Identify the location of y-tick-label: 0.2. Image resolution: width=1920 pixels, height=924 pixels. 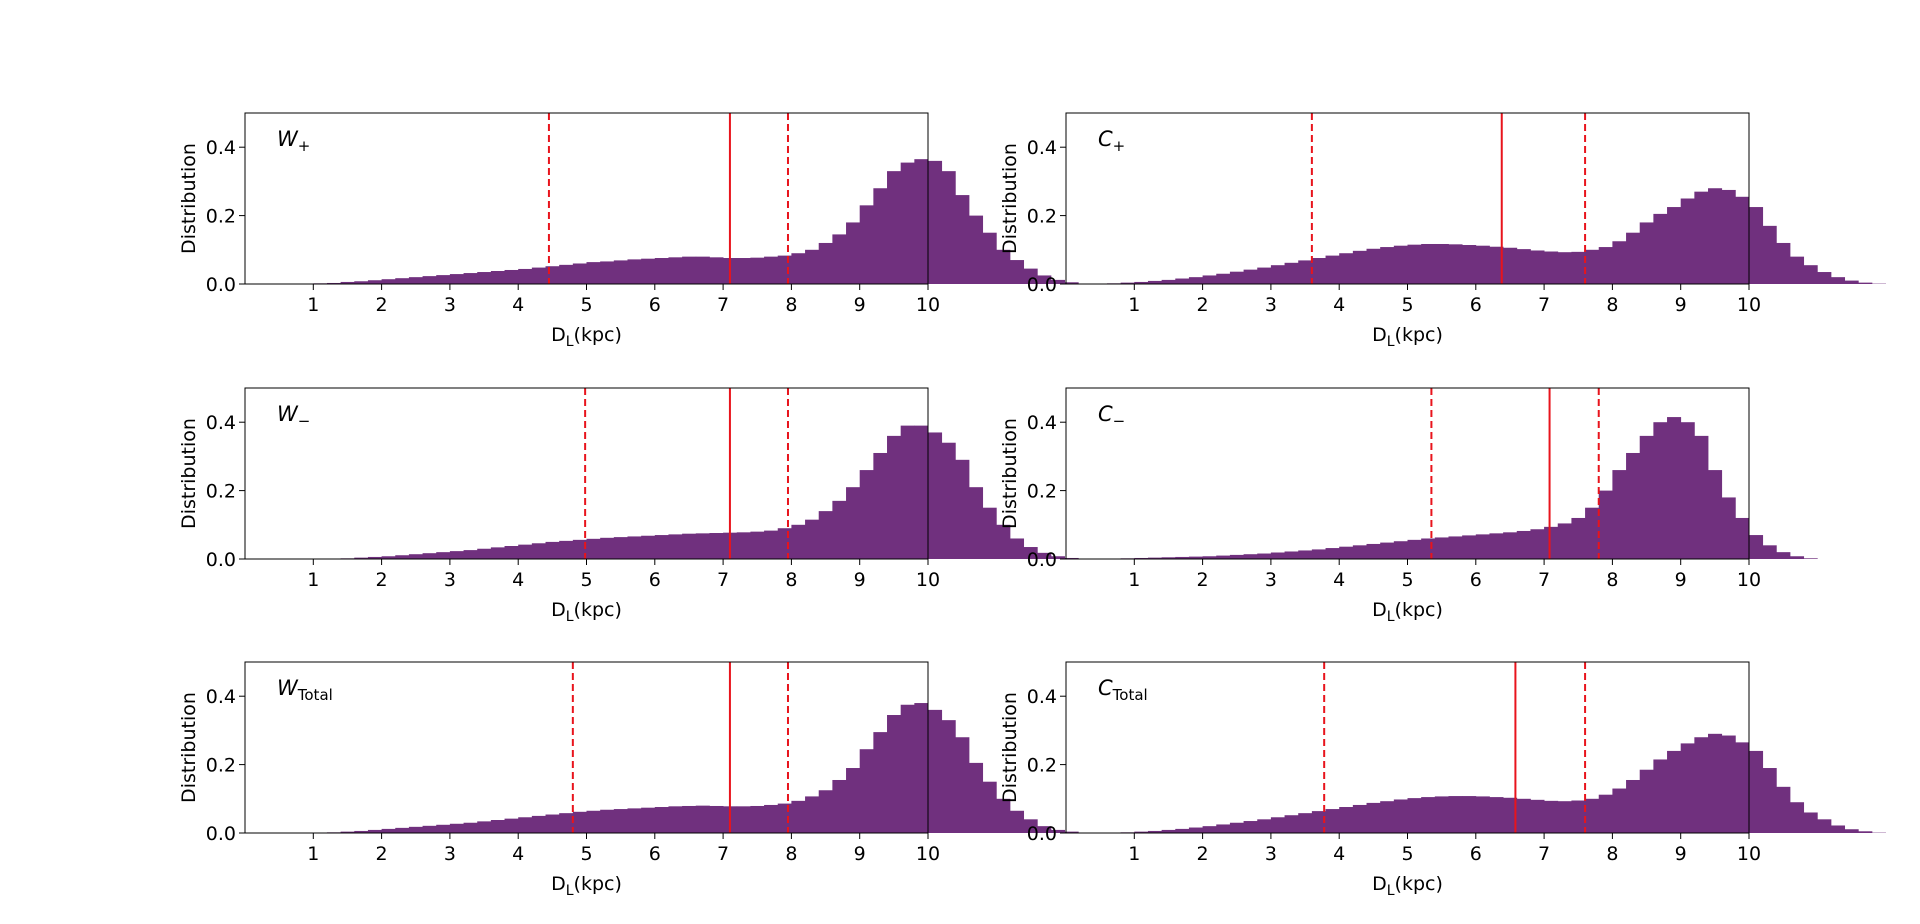
(1042, 766).